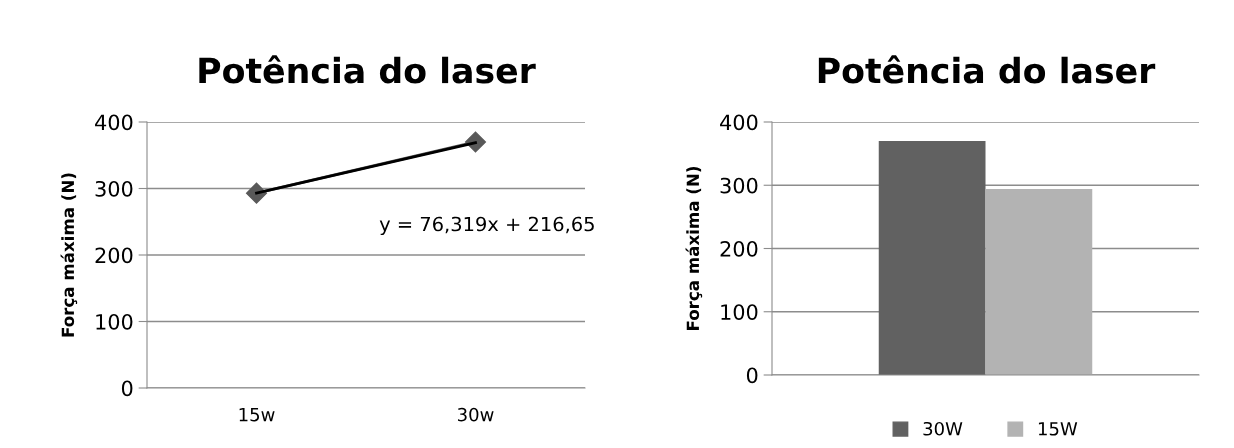  I want to click on legend-label: 15W, so click(1058, 429).